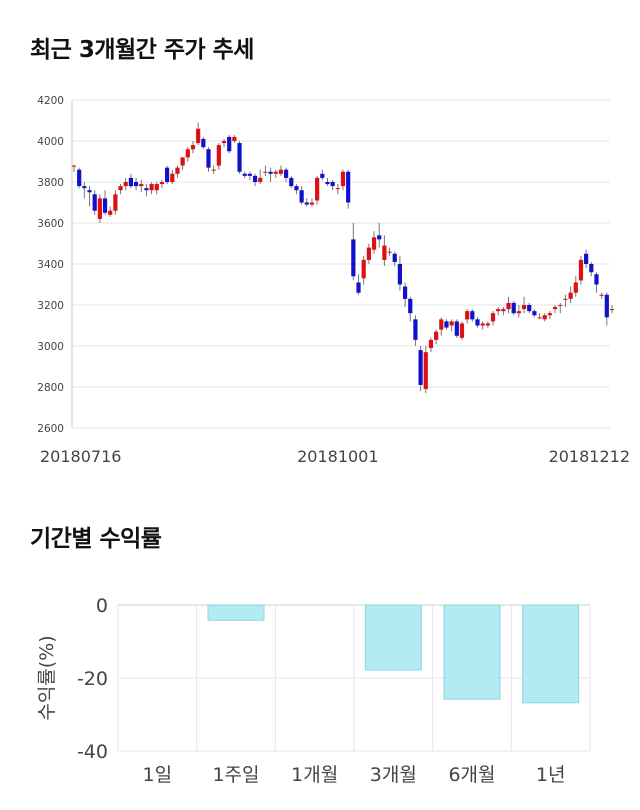 The width and height of the screenshot is (640, 810). What do you see at coordinates (50, 306) in the screenshot?
I see `price-y-tick-label: 3200` at bounding box center [50, 306].